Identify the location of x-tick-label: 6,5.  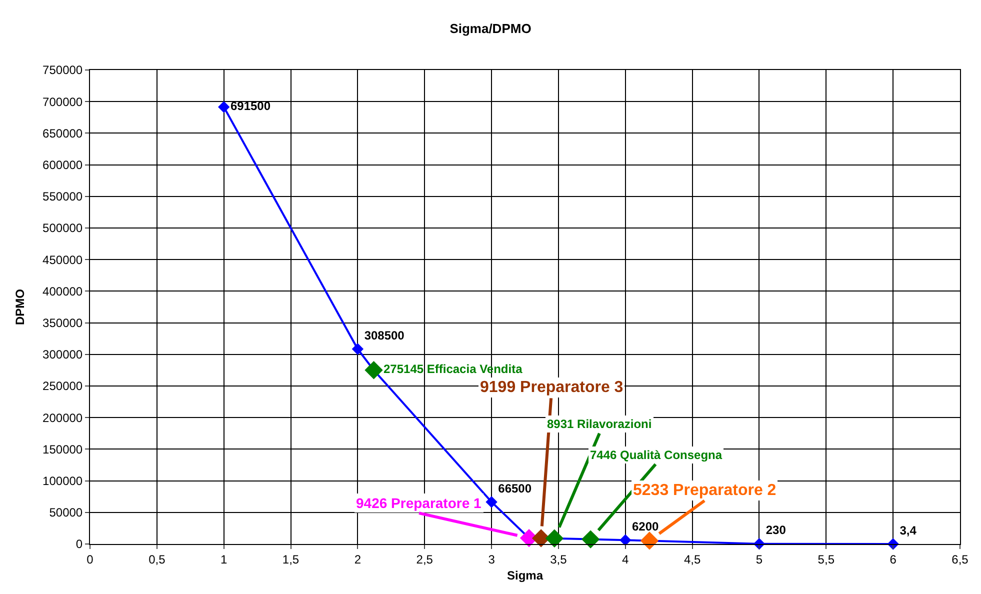
(960, 559).